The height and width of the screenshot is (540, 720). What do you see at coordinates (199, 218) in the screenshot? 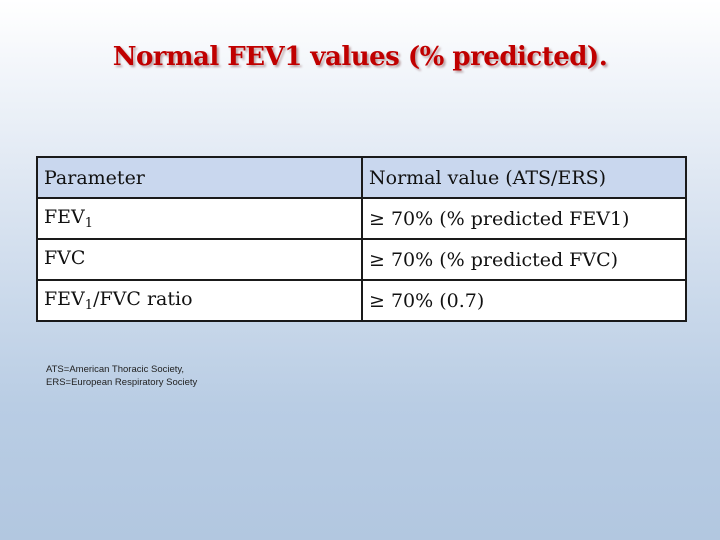
I see `parameter-cell: FEV1` at bounding box center [199, 218].